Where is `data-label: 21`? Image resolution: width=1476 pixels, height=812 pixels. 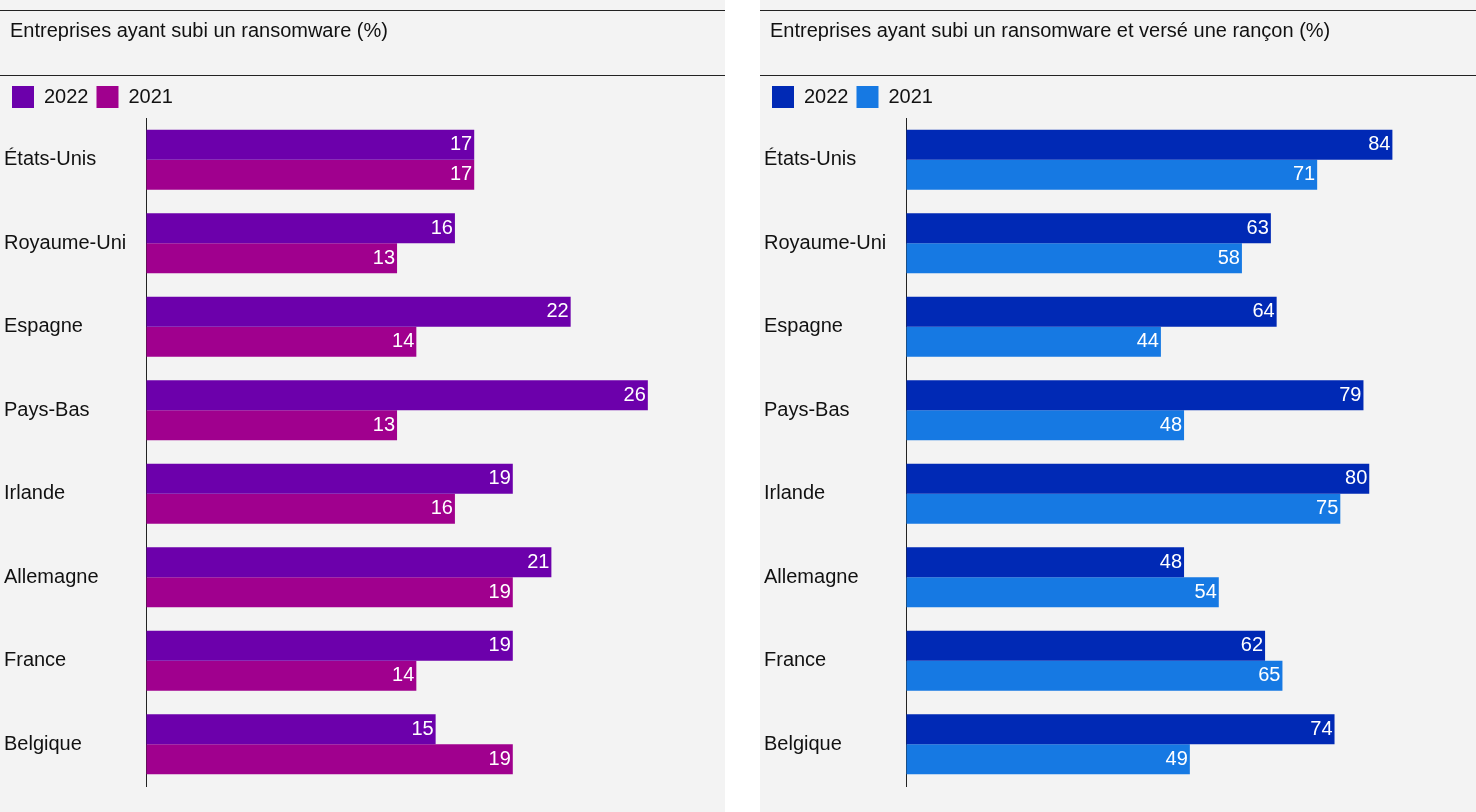 data-label: 21 is located at coordinates (538, 560).